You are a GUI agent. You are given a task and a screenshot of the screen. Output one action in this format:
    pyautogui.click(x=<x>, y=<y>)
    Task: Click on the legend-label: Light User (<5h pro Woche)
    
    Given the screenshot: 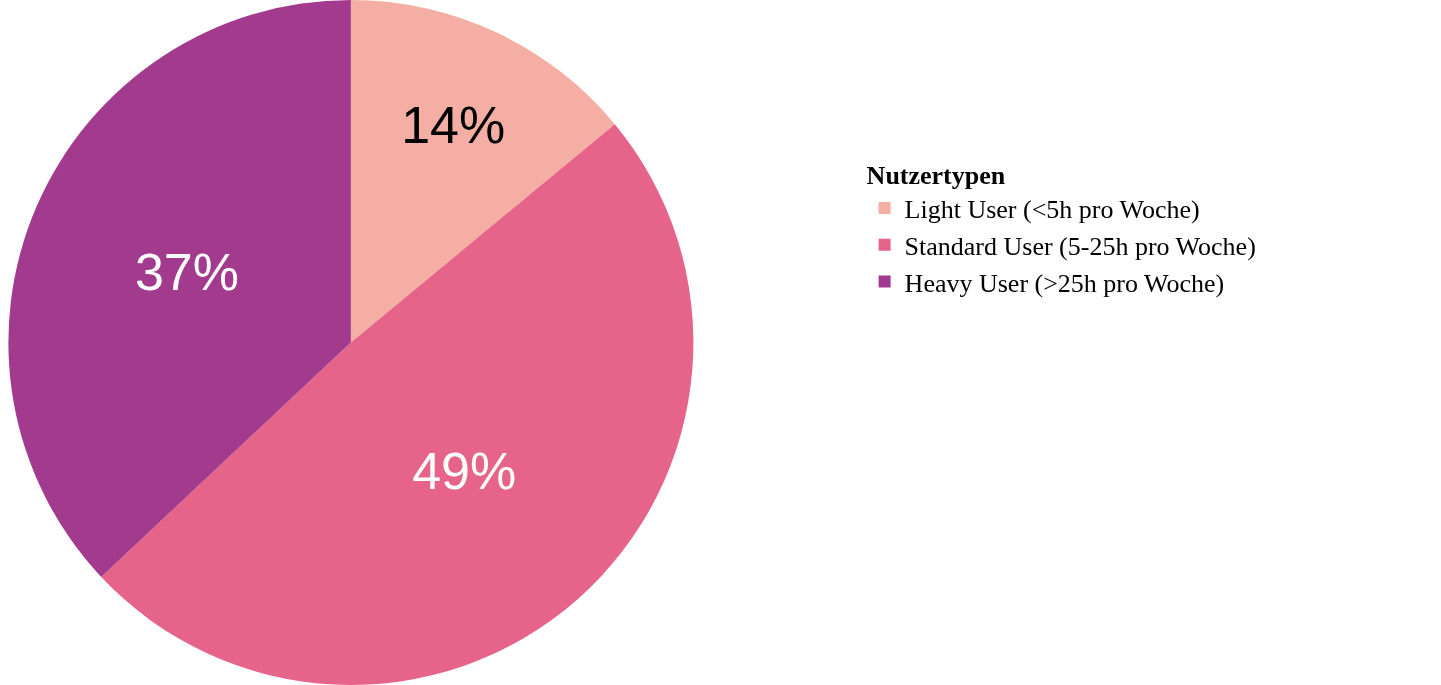 What is the action you would take?
    pyautogui.click(x=1052, y=210)
    